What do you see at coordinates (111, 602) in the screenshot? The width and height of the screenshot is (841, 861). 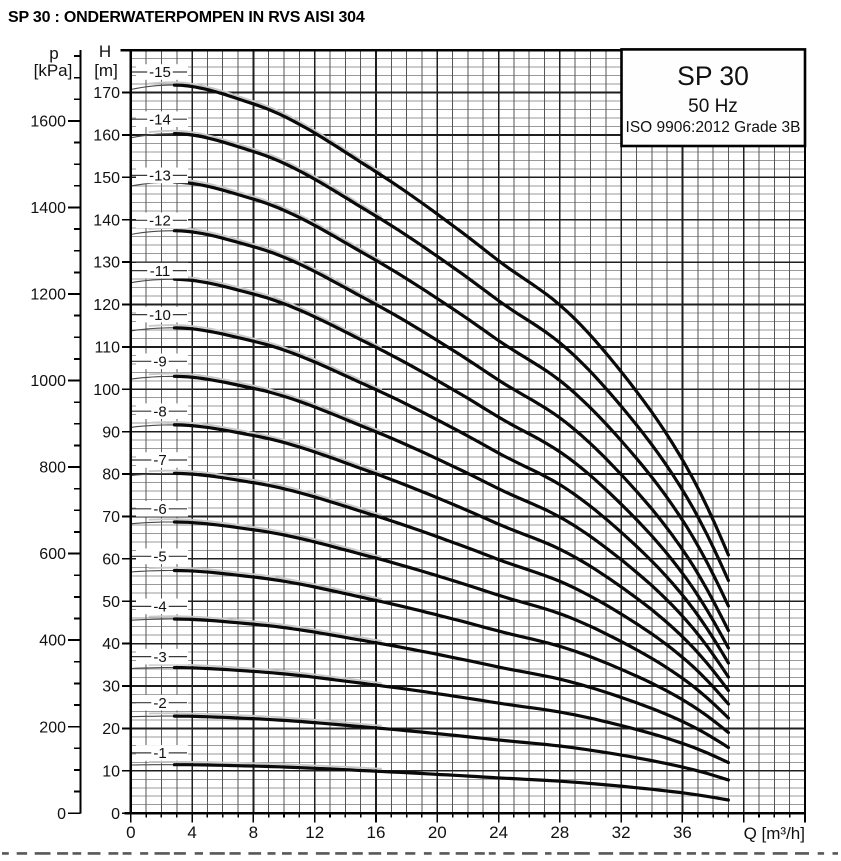 I see `svg-text: 50` at bounding box center [111, 602].